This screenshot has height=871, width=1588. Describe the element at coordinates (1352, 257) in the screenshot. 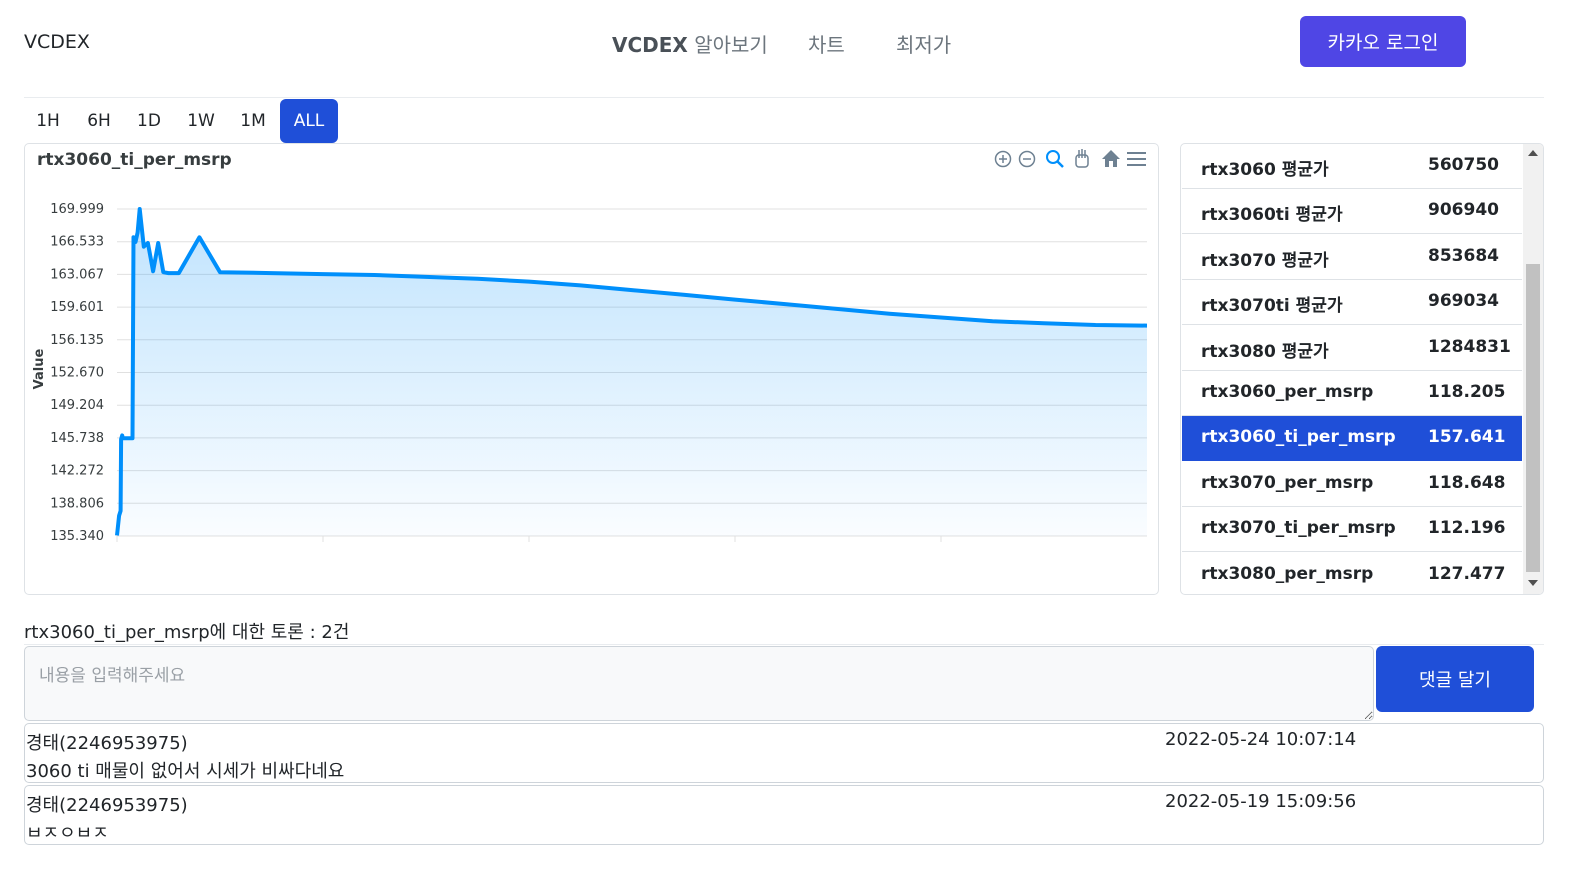

I see `metric-list-item: rtx3070 평균가 853684` at that location.